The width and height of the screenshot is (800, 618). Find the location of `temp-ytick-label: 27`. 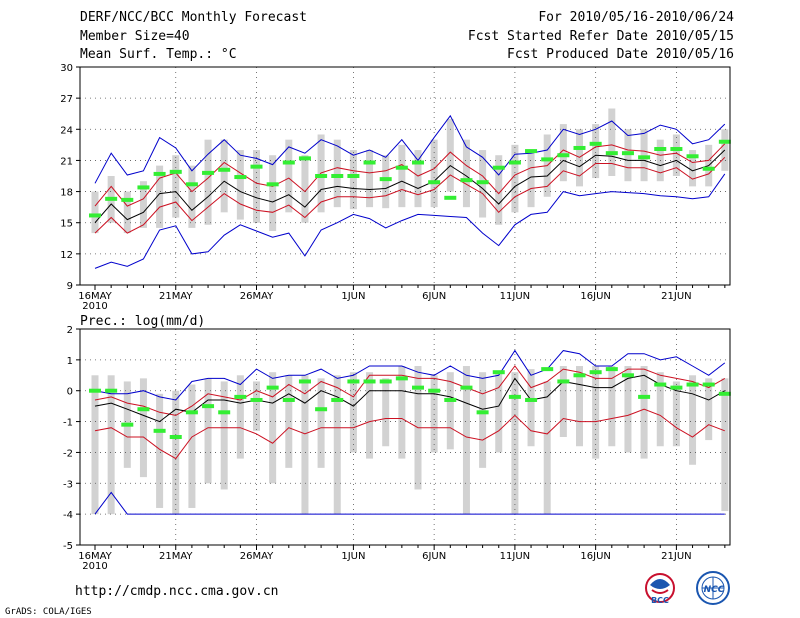

temp-ytick-label: 27 is located at coordinates (66, 99).